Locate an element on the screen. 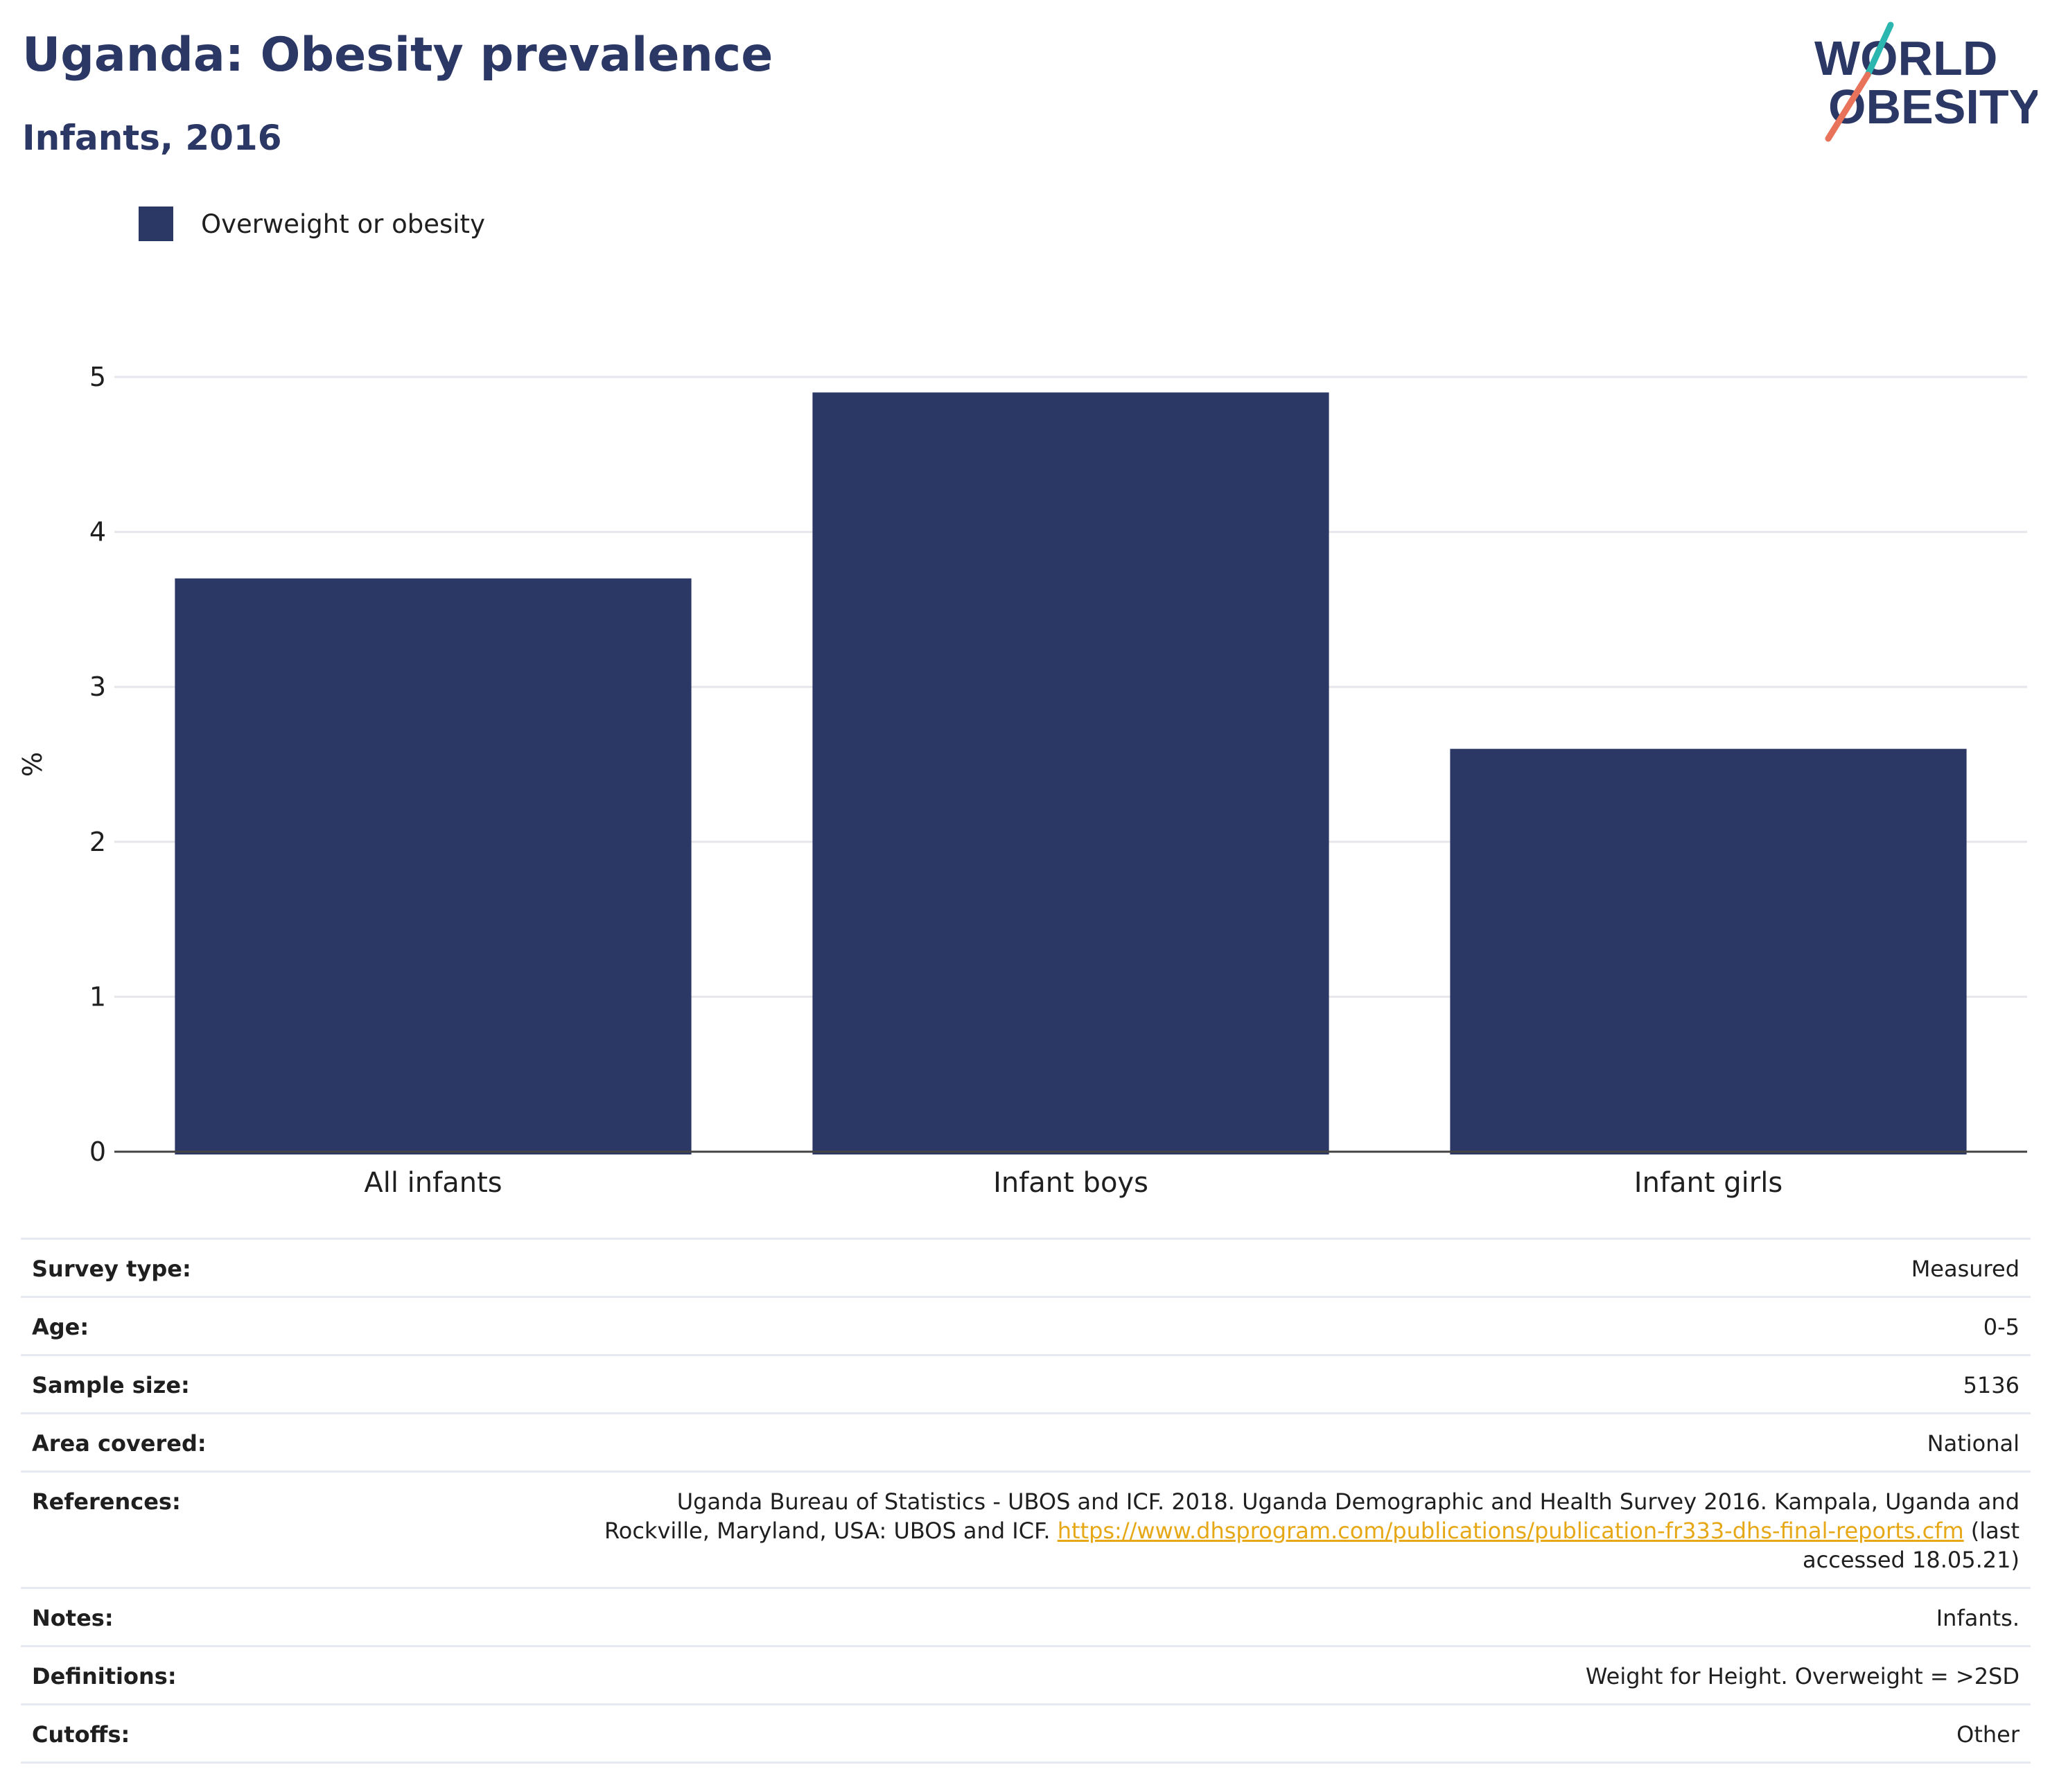 The width and height of the screenshot is (2050, 1792). bar-infant-boys is located at coordinates (1070, 773).